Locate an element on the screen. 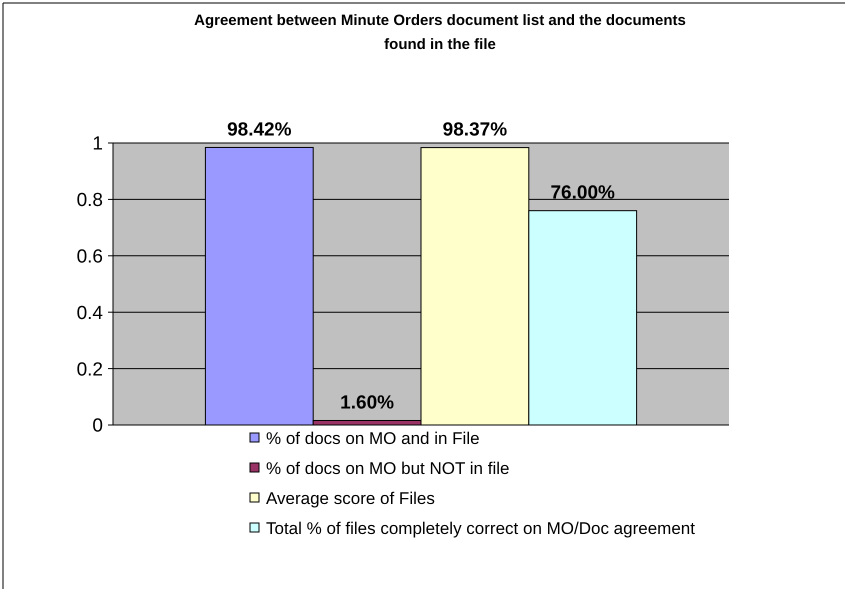 The width and height of the screenshot is (868, 589). y-tick-label: 0.2 is located at coordinates (89, 369).